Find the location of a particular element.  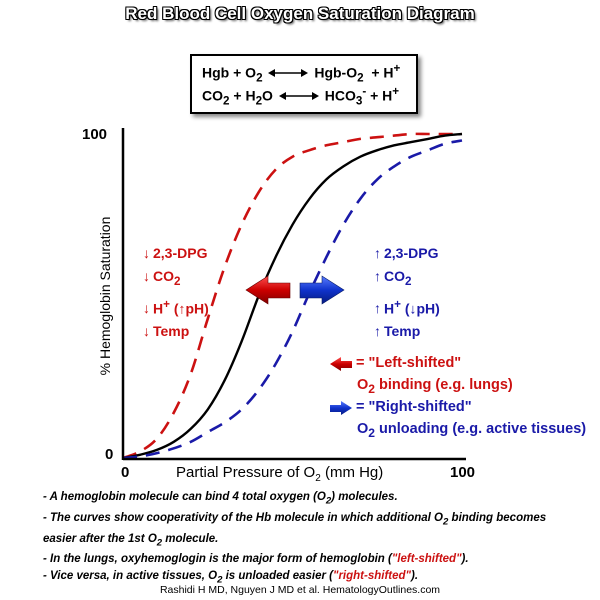

right-factor-h: ↑ H+ (↓pH) is located at coordinates (407, 307).